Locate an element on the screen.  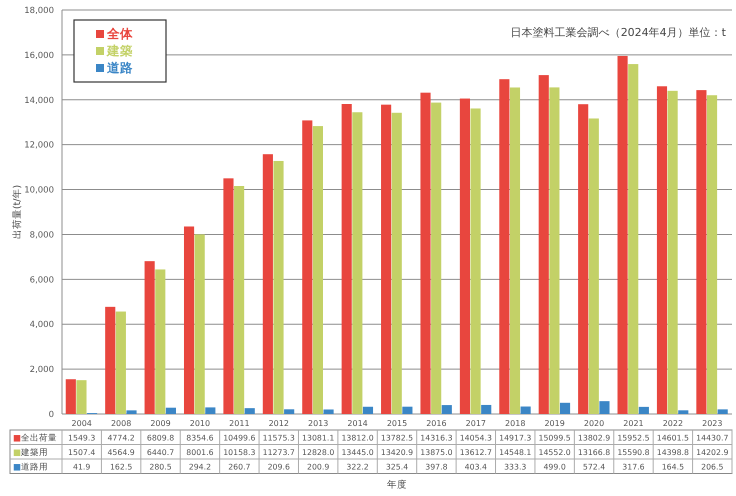
y-tick-label: 14,000 is located at coordinates (39, 101).